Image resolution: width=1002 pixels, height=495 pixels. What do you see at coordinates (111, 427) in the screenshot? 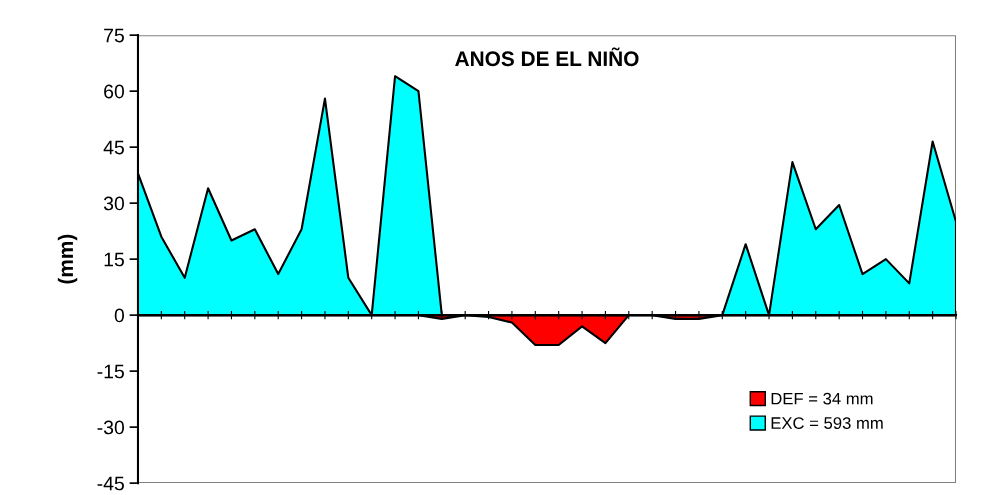
I see `y-tick-label: -30` at bounding box center [111, 427].